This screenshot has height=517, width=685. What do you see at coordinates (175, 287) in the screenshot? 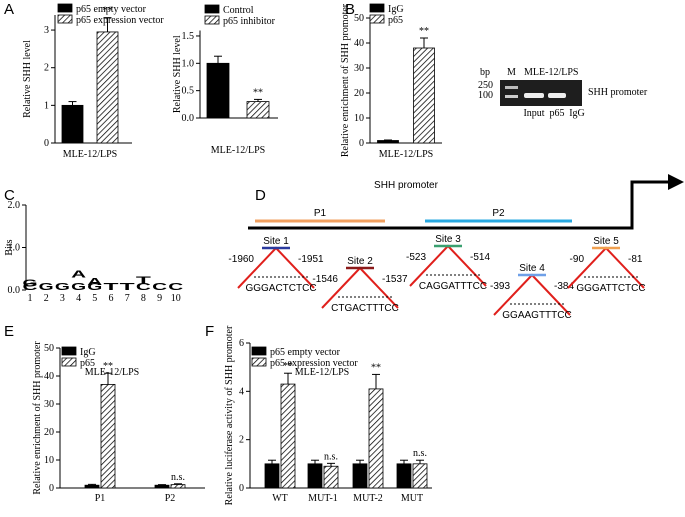
I see `logo-letter: C` at bounding box center [175, 287].